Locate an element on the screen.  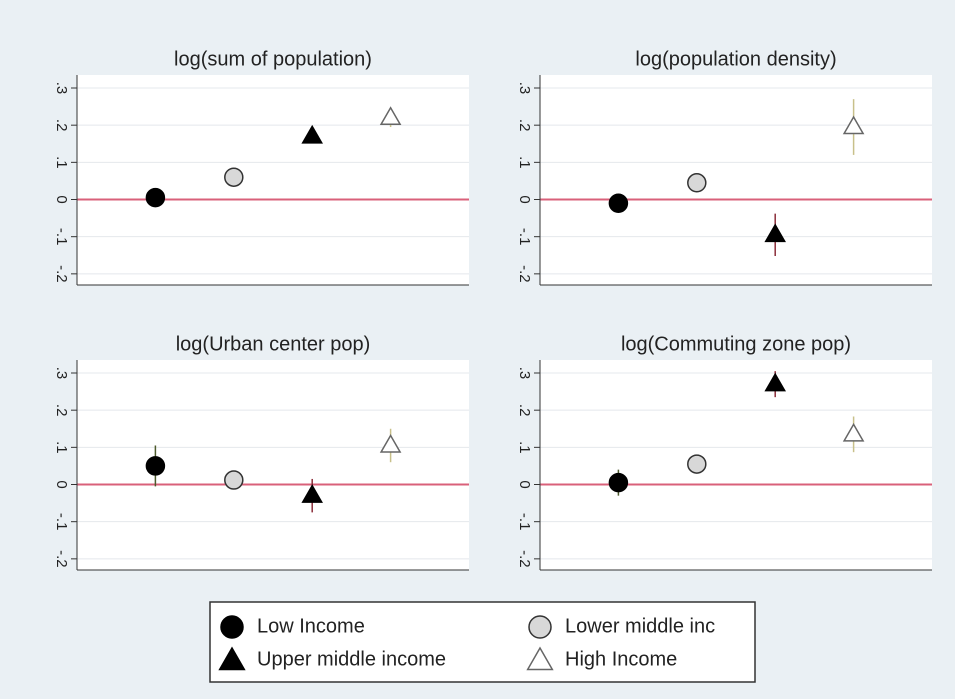
legend-box is located at coordinates (482, 642).